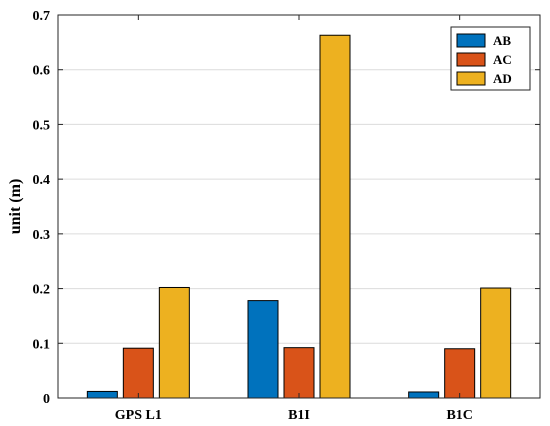 The image size is (550, 426). Describe the element at coordinates (459, 415) in the screenshot. I see `x-tick-label: B1C` at that location.